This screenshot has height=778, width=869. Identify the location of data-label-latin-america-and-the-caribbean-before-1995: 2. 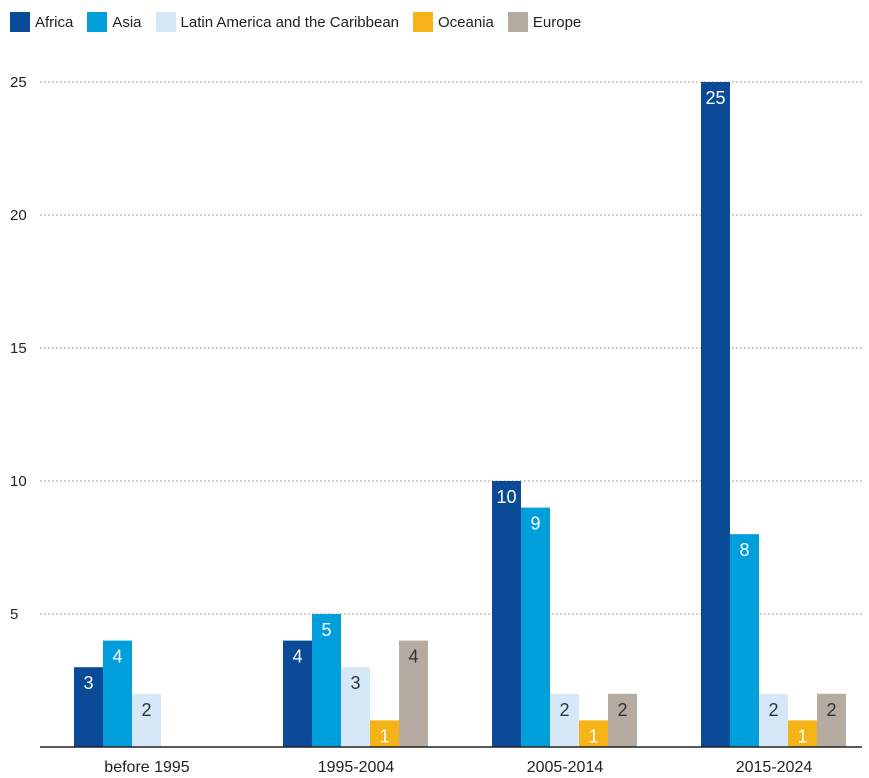
(146, 710).